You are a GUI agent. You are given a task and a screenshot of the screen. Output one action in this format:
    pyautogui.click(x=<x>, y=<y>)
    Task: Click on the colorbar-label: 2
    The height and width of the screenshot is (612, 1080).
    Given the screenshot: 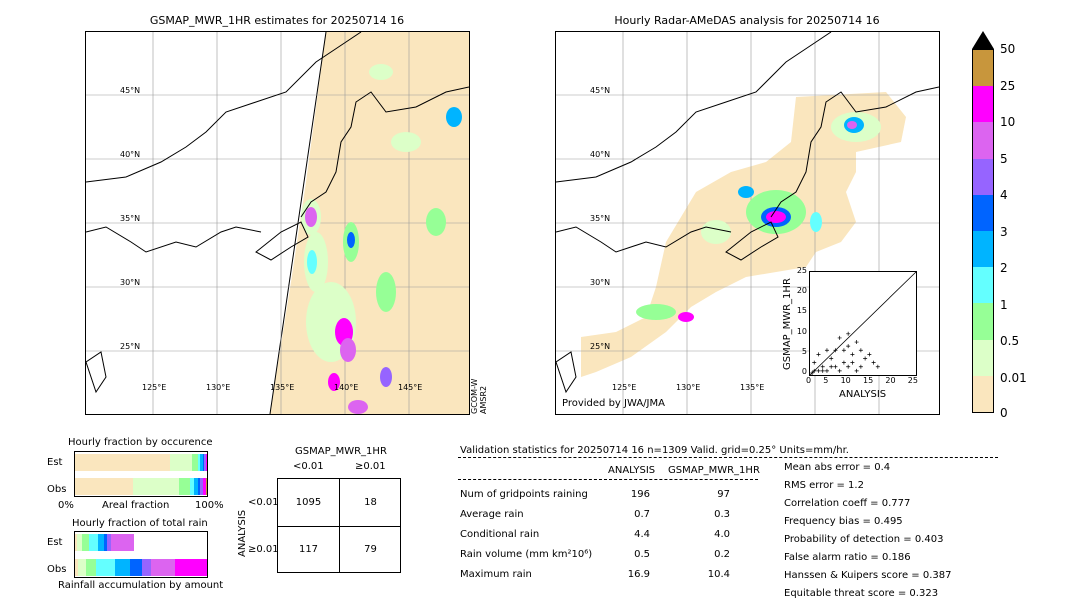 What is the action you would take?
    pyautogui.click(x=1004, y=268)
    